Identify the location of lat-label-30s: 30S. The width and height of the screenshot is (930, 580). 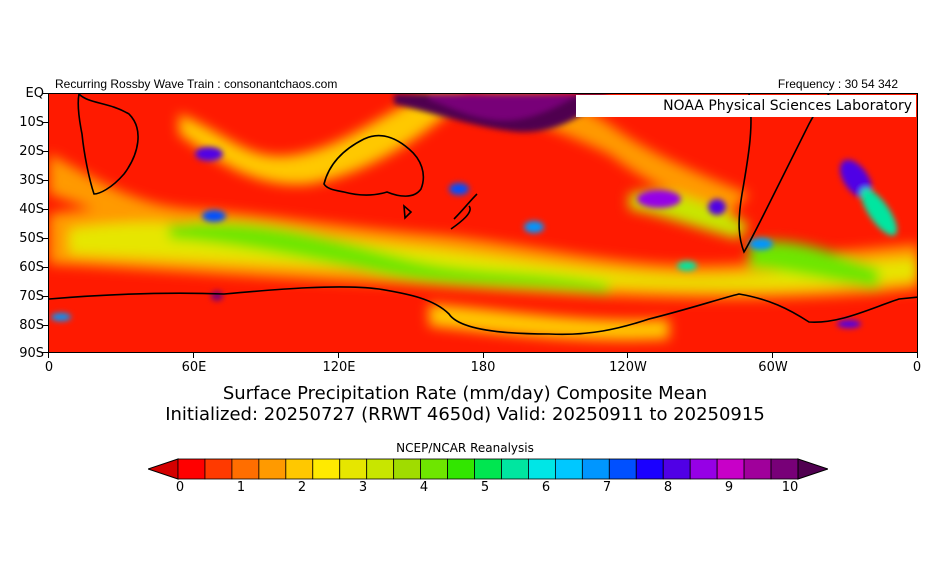
(31, 180).